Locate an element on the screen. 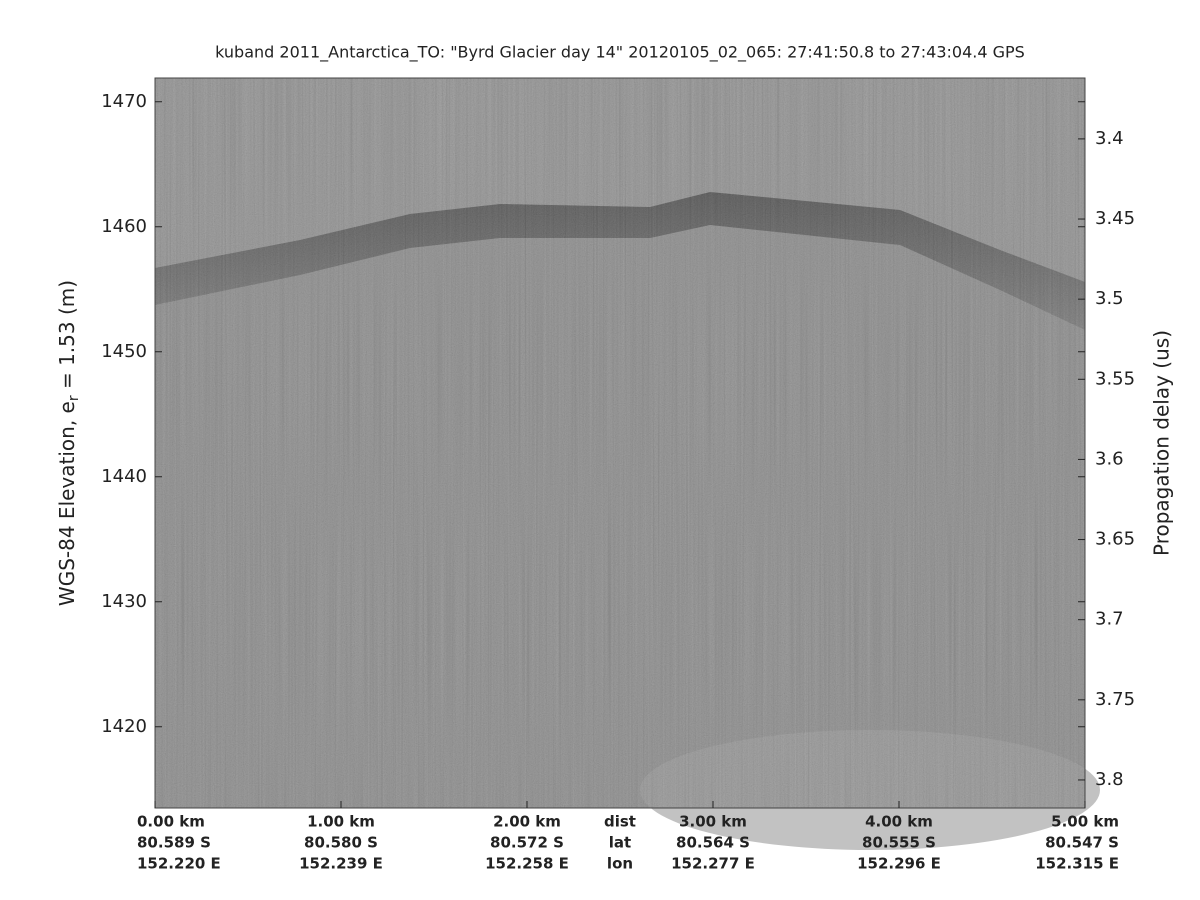  y-label-text: WGS-84 Elevation, e is located at coordinates (67, 503).